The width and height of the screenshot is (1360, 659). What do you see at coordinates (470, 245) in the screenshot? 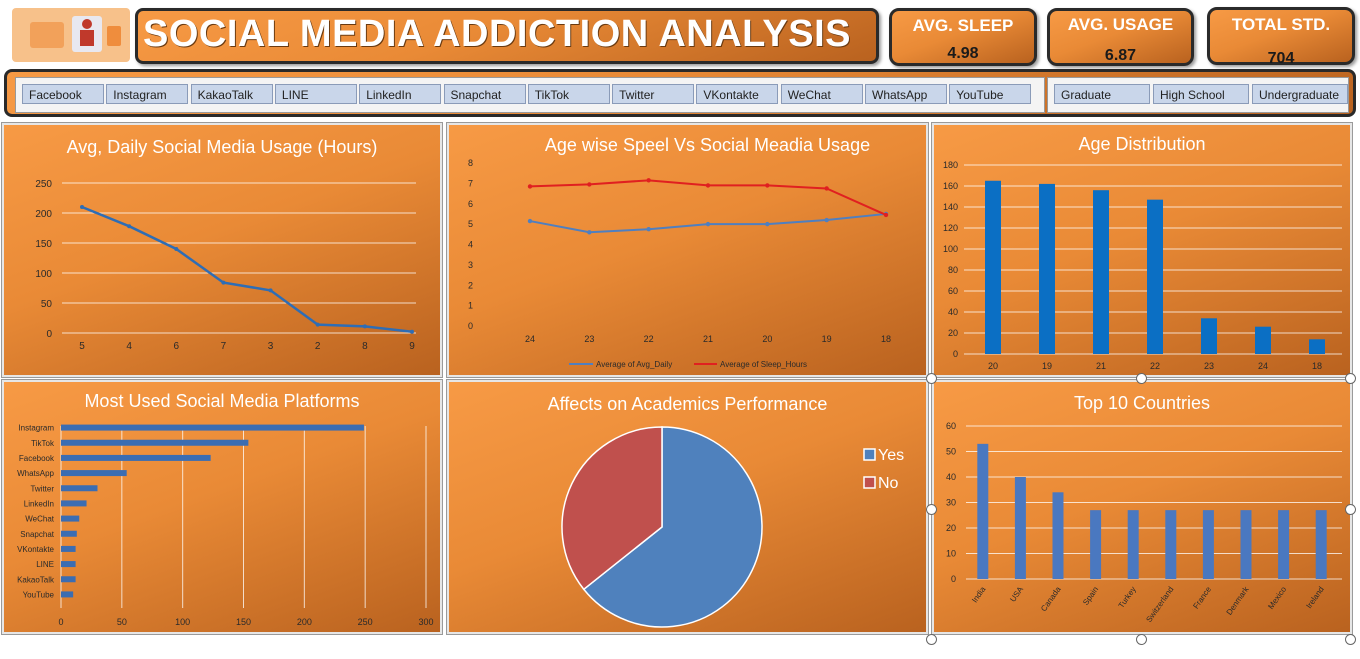
I see `y-tick-label: 4` at bounding box center [470, 245].